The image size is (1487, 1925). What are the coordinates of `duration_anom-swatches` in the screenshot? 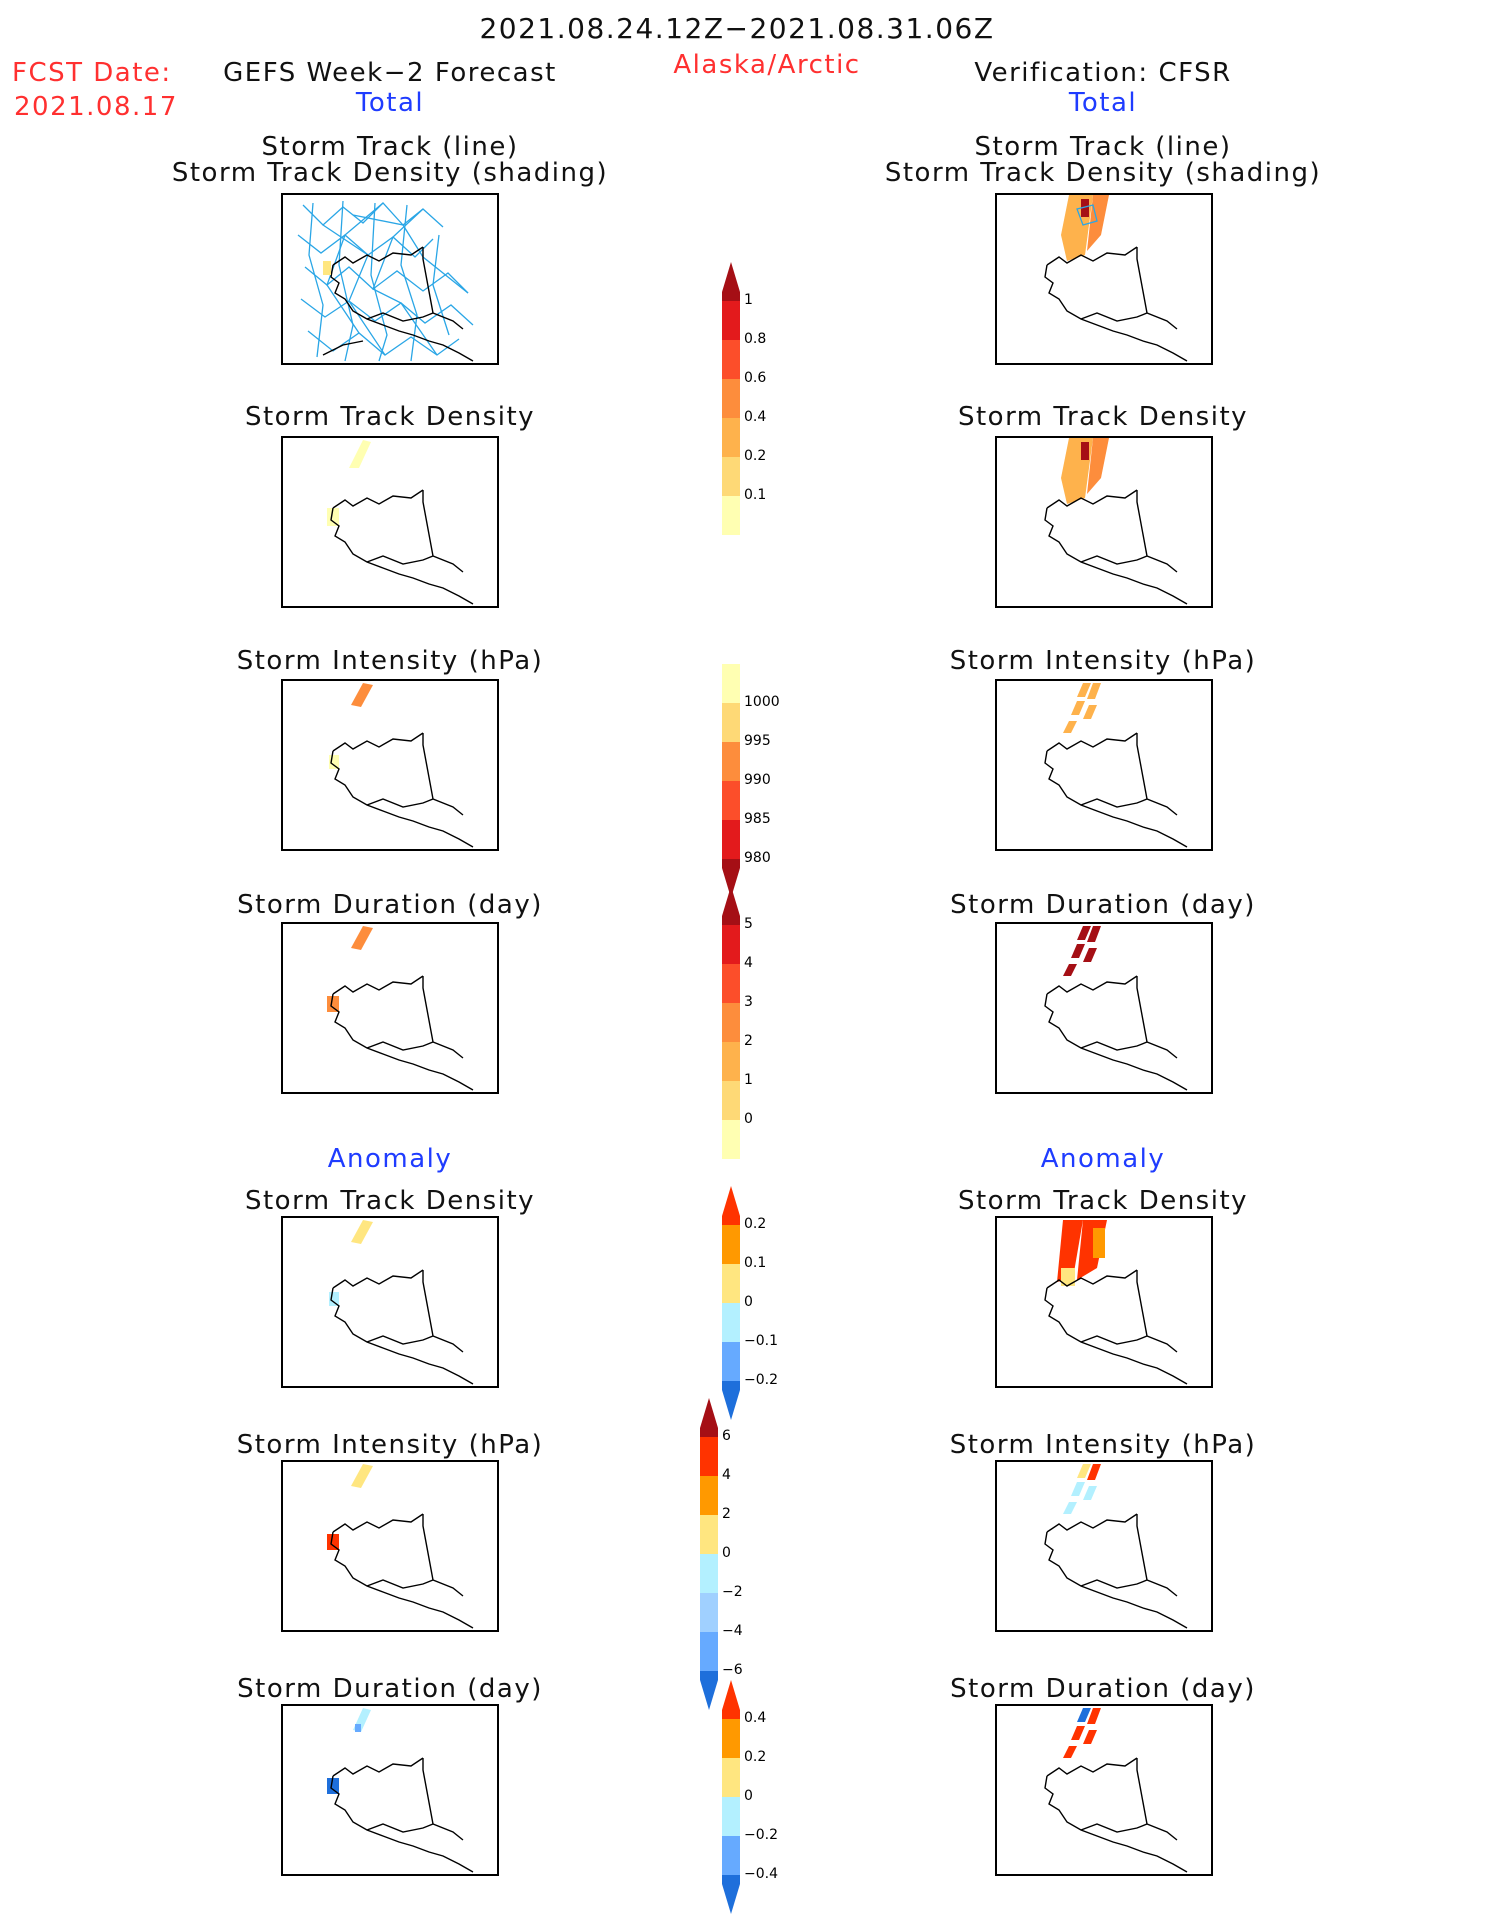 It's located at (731, 1797).